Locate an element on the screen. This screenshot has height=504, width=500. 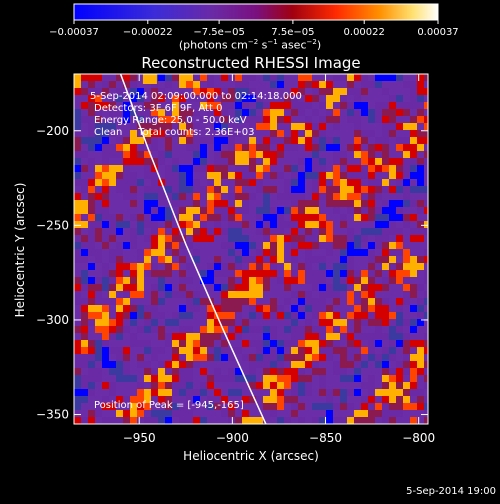
annotation-detectors: Detectors: 3F 6F 9F, Att 0 is located at coordinates (158, 108).